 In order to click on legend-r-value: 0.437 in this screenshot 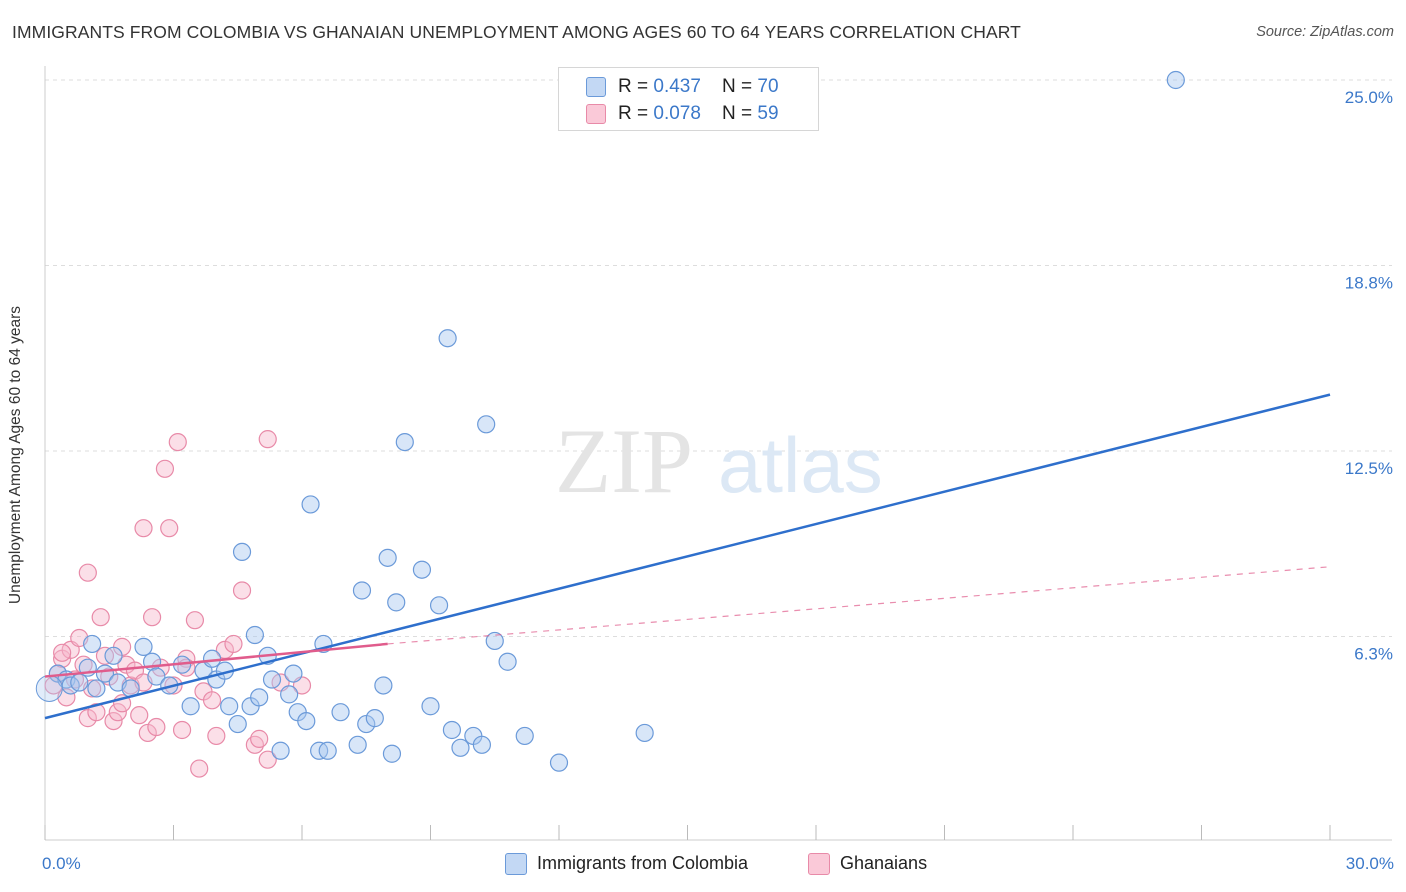, I will do `click(677, 86)`.